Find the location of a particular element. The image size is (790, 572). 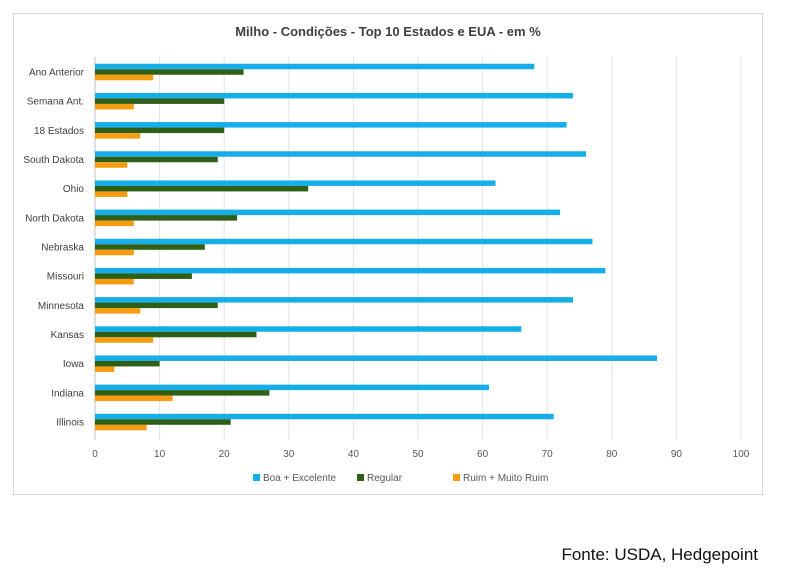

category-label: Missouri is located at coordinates (65, 277).